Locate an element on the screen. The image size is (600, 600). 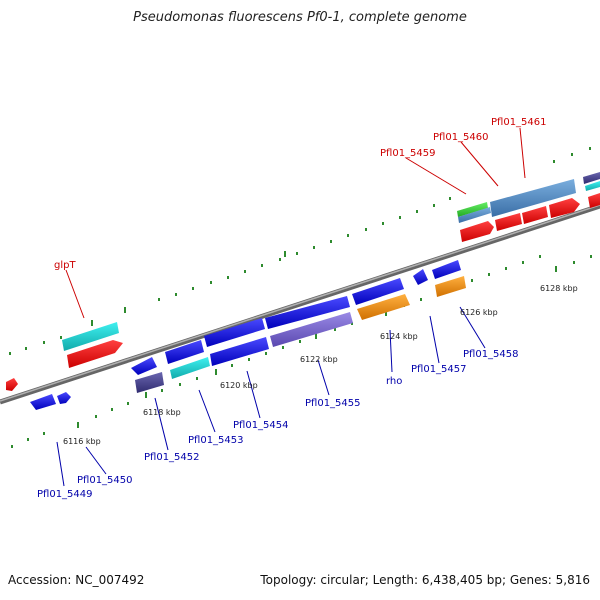
accession-text: Accession: NC_007492 is located at coordinates (76, 580).